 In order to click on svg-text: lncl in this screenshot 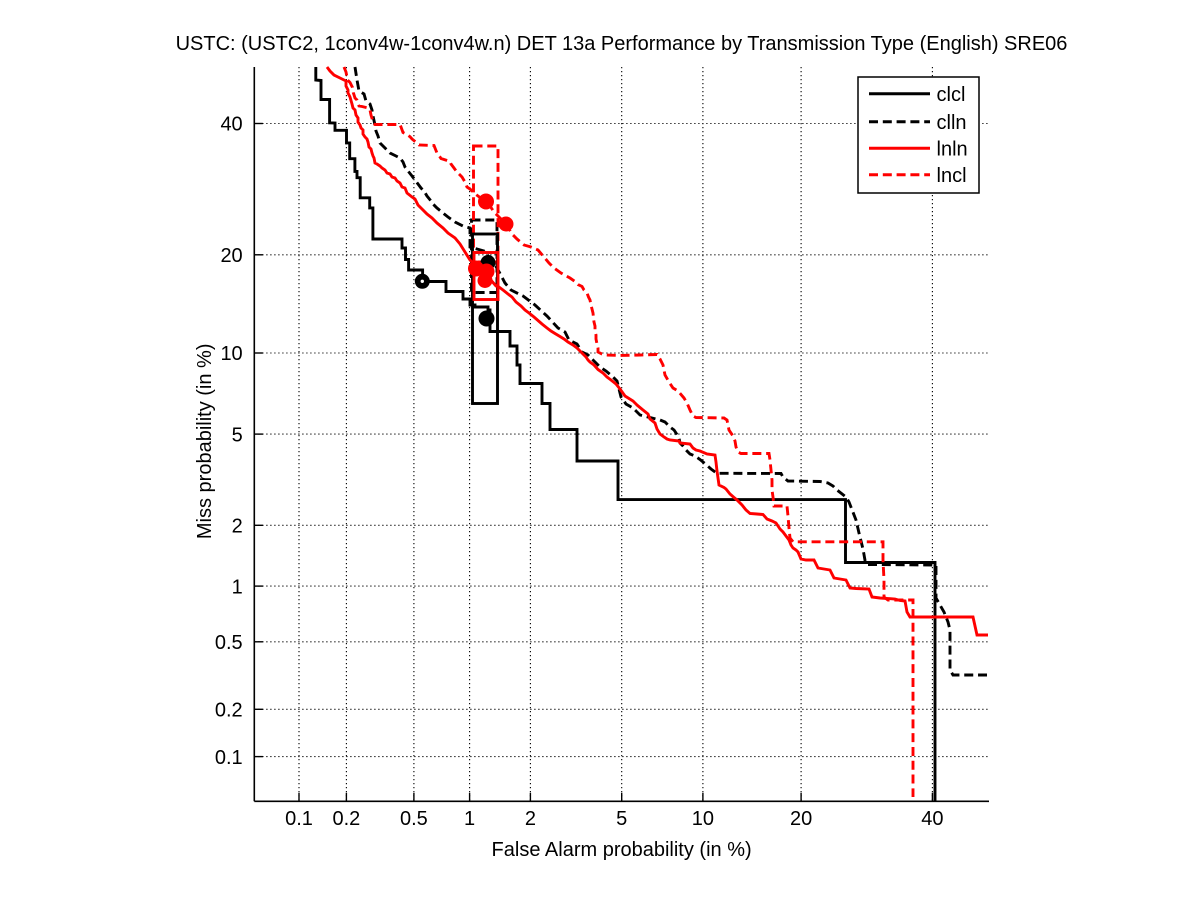, I will do `click(952, 176)`.